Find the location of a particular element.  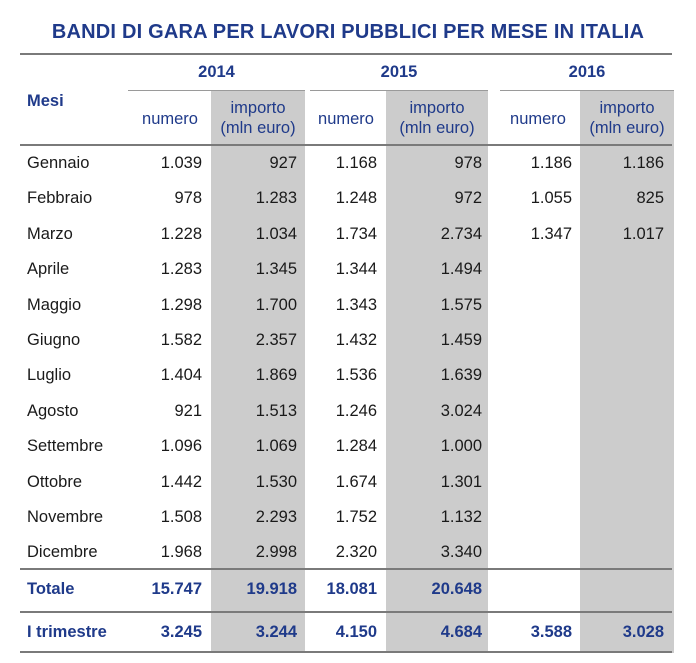

cell-n2015: 4.150 is located at coordinates (356, 632).